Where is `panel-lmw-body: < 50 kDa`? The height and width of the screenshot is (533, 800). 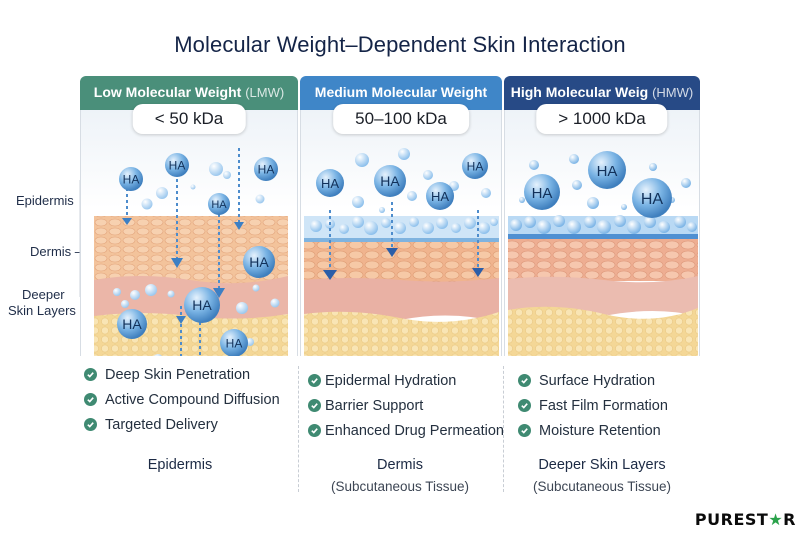
panel-lmw-body: < 50 kDa is located at coordinates (189, 230).